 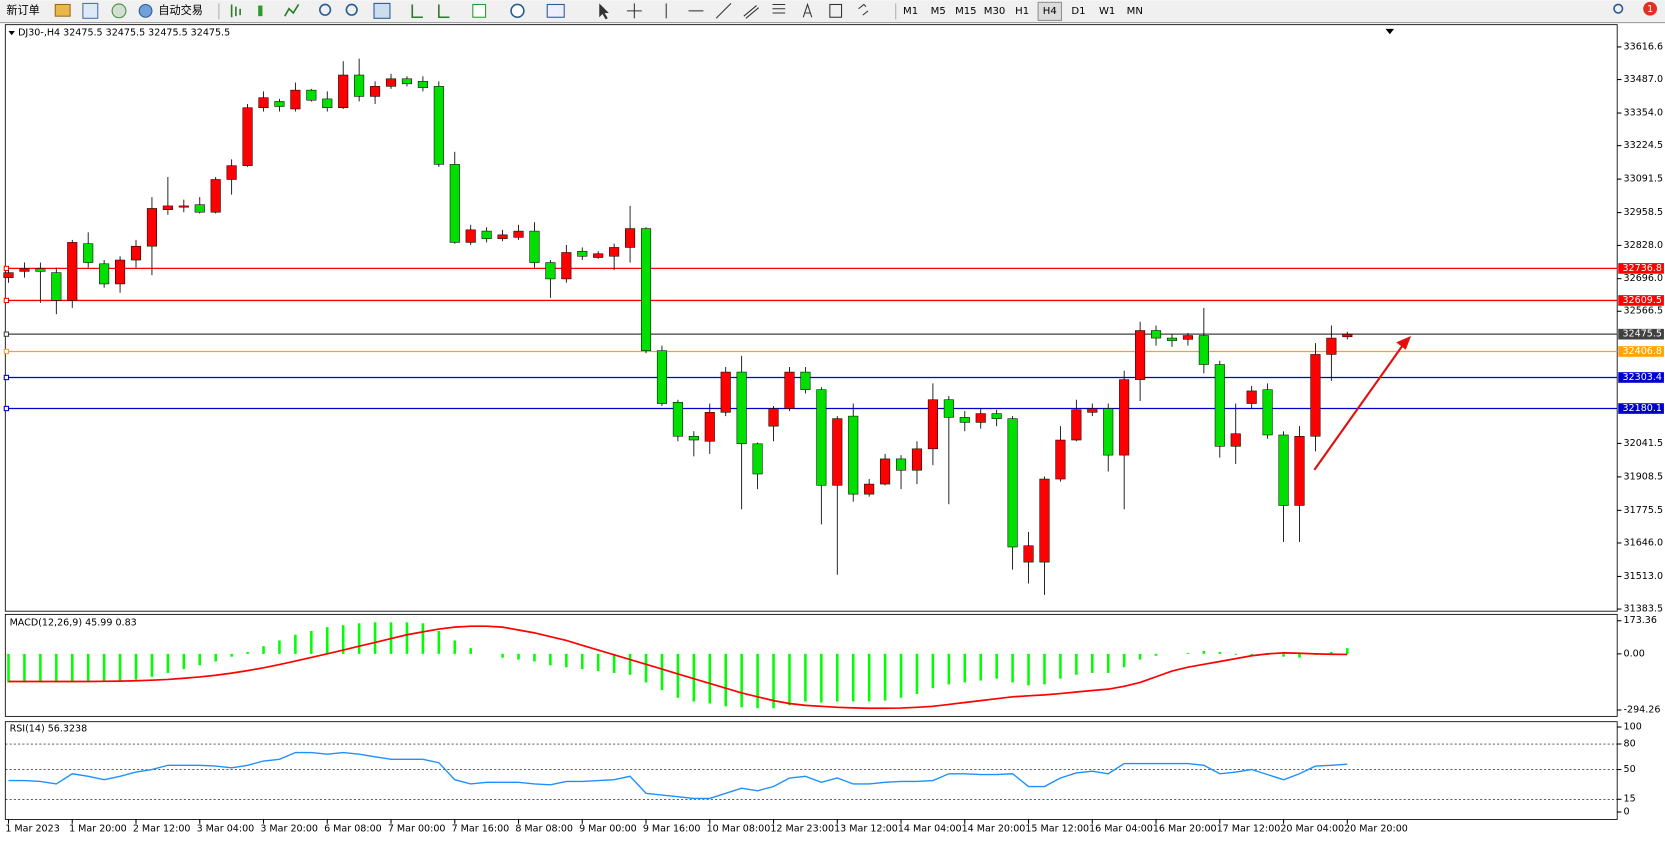 I want to click on fibo-tool, so click(x=779, y=8).